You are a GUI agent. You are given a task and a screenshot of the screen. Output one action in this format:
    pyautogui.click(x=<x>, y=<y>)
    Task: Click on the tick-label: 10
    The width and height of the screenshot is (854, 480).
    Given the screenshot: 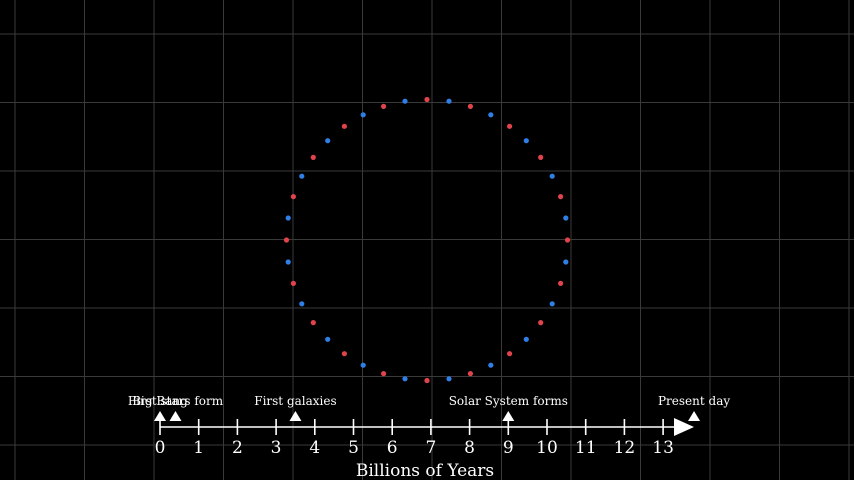 What is the action you would take?
    pyautogui.click(x=547, y=448)
    